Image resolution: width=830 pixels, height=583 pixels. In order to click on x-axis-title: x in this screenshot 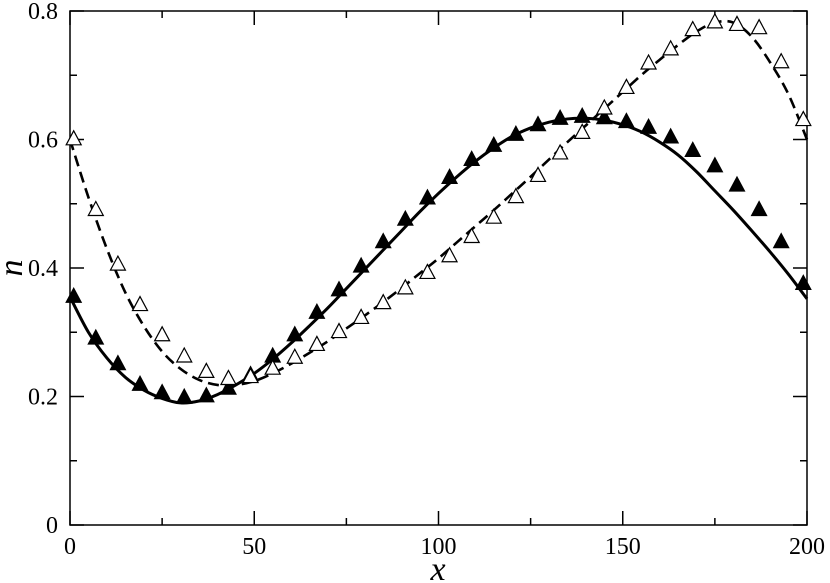, I will do `click(437, 567)`.